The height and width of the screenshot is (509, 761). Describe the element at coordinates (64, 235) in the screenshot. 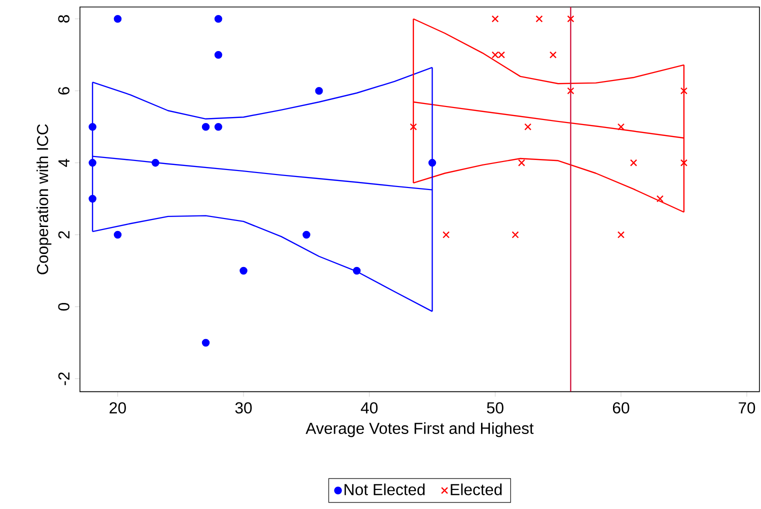

I see `y-tick-label: 2` at that location.